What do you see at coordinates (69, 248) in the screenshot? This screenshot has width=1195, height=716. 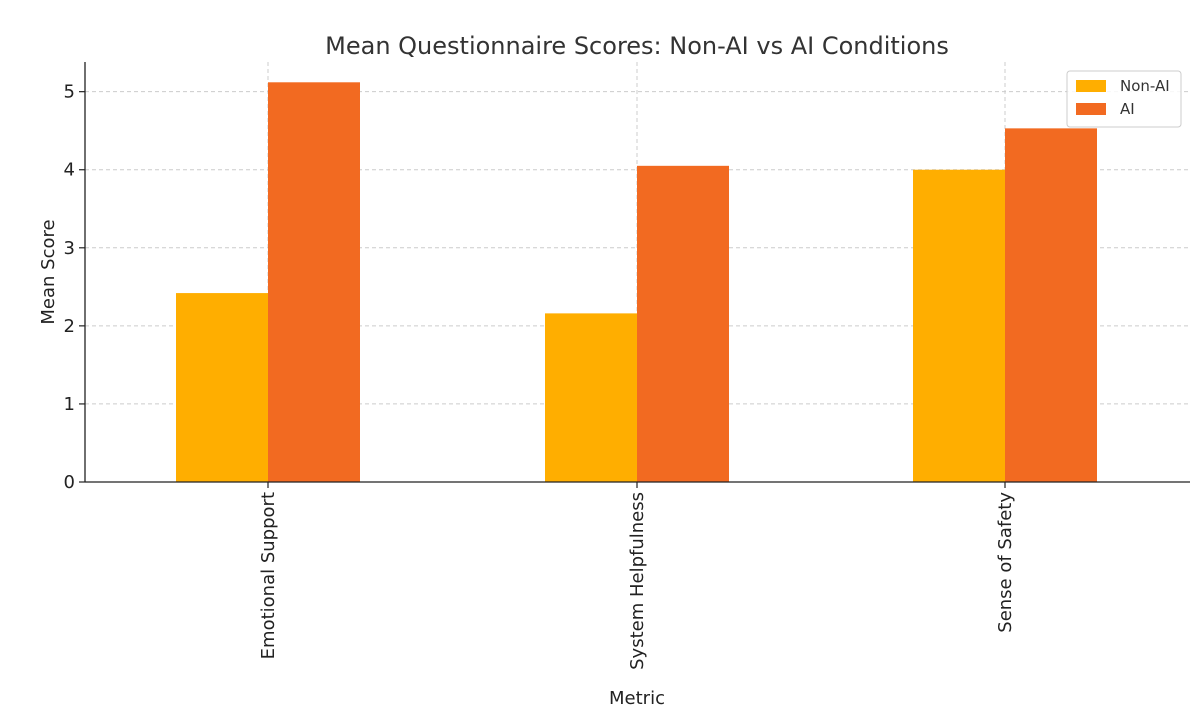 I see `y-tick-label-3: 3` at bounding box center [69, 248].